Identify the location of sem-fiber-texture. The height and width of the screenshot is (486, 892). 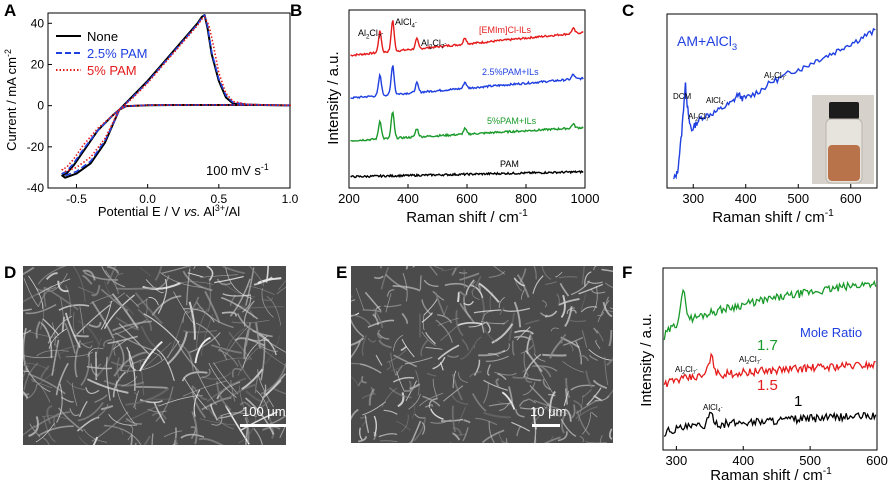
(154, 355).